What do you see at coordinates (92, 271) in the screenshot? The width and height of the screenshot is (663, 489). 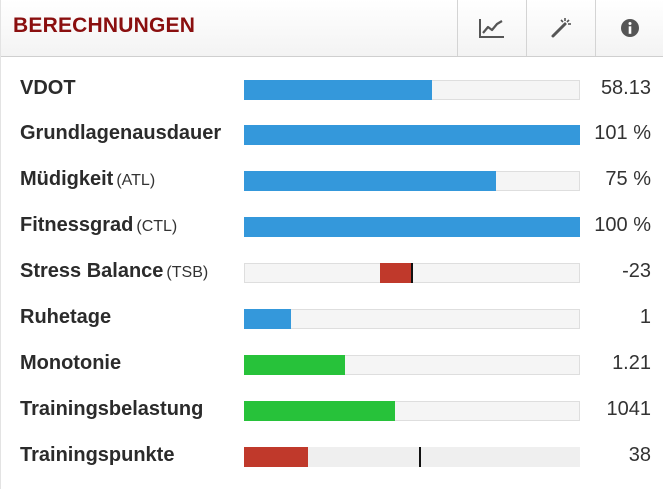 I see `metric-name: Stress Balance` at bounding box center [92, 271].